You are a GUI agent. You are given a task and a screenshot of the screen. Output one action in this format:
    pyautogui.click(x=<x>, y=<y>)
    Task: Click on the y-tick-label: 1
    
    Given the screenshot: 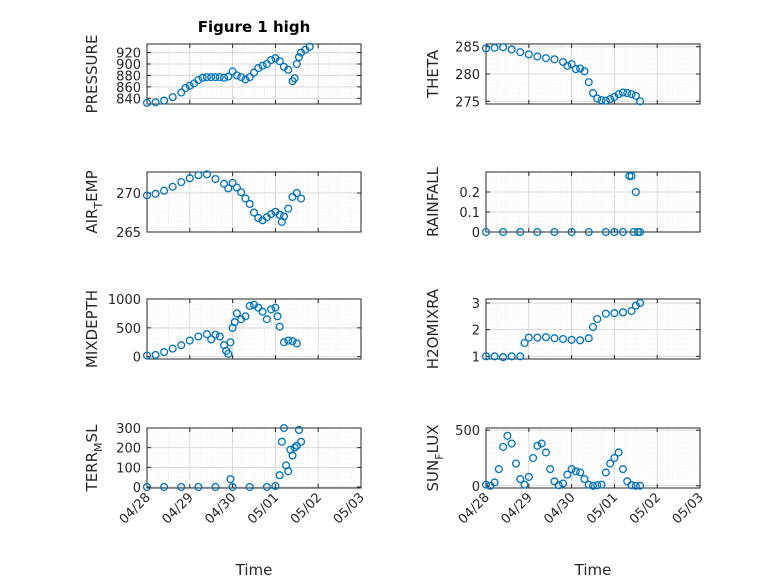 What is the action you would take?
    pyautogui.click(x=476, y=357)
    